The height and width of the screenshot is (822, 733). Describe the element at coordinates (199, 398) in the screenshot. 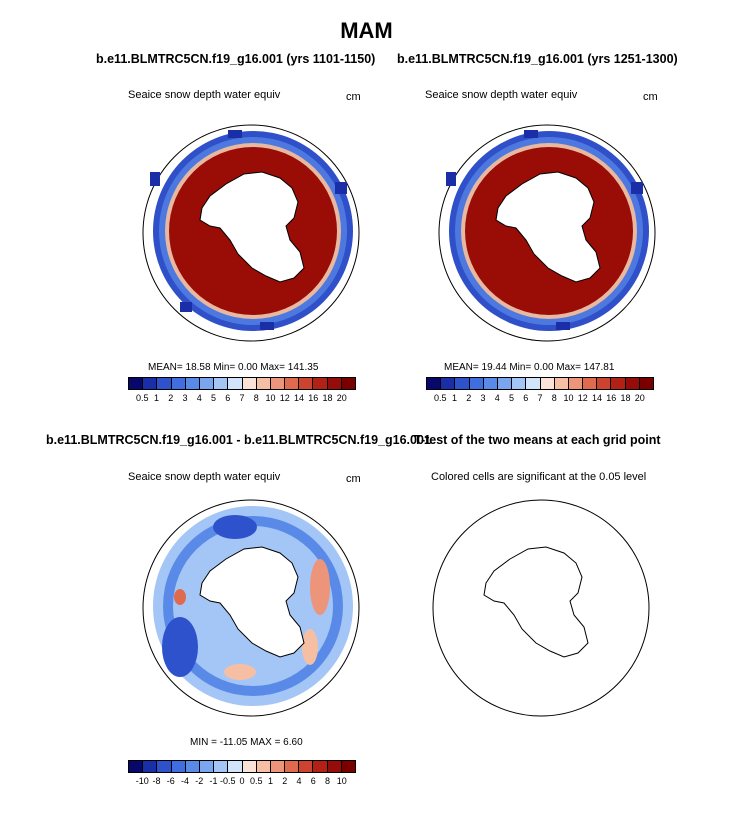

I see `panel-1-colorbar-tick-label: 4` at that location.